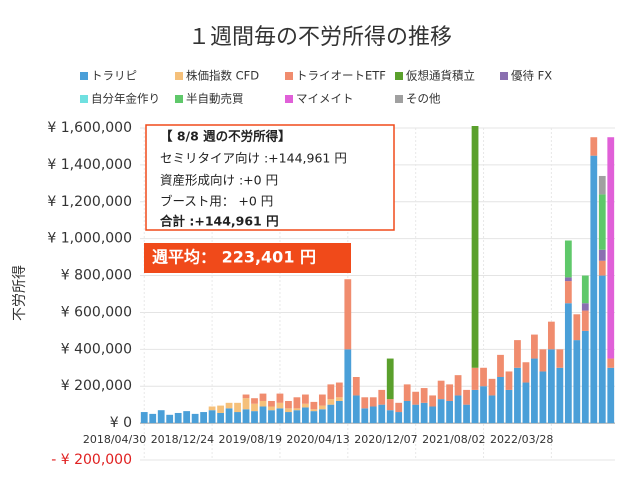 The image size is (640, 480). What do you see at coordinates (215, 99) in the screenshot?
I see `legend-label: 半自動売買` at bounding box center [215, 99].